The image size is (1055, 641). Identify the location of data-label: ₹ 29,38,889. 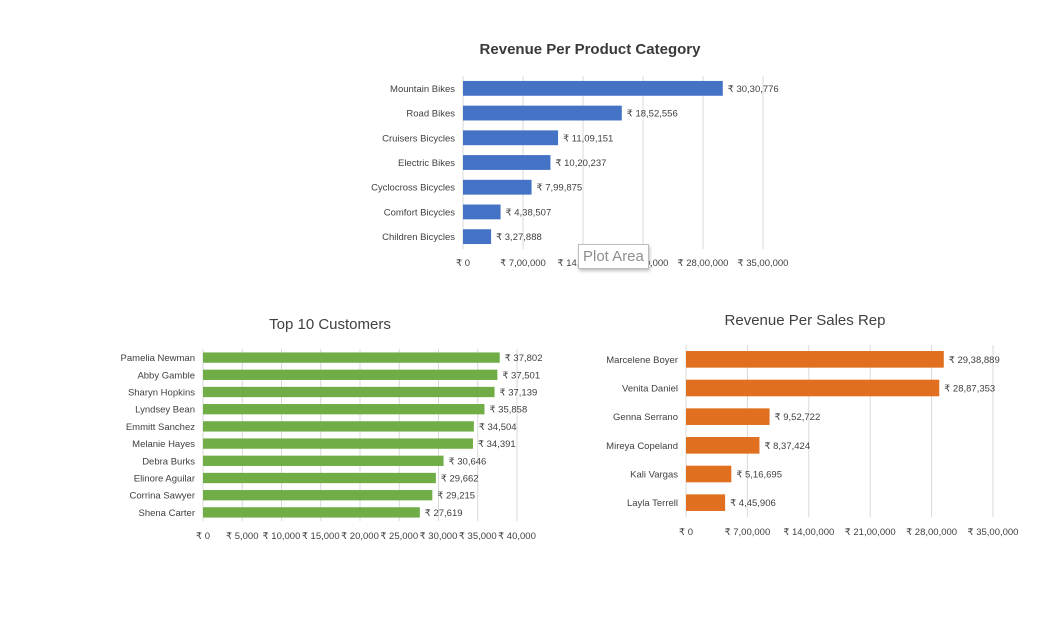
(974, 360).